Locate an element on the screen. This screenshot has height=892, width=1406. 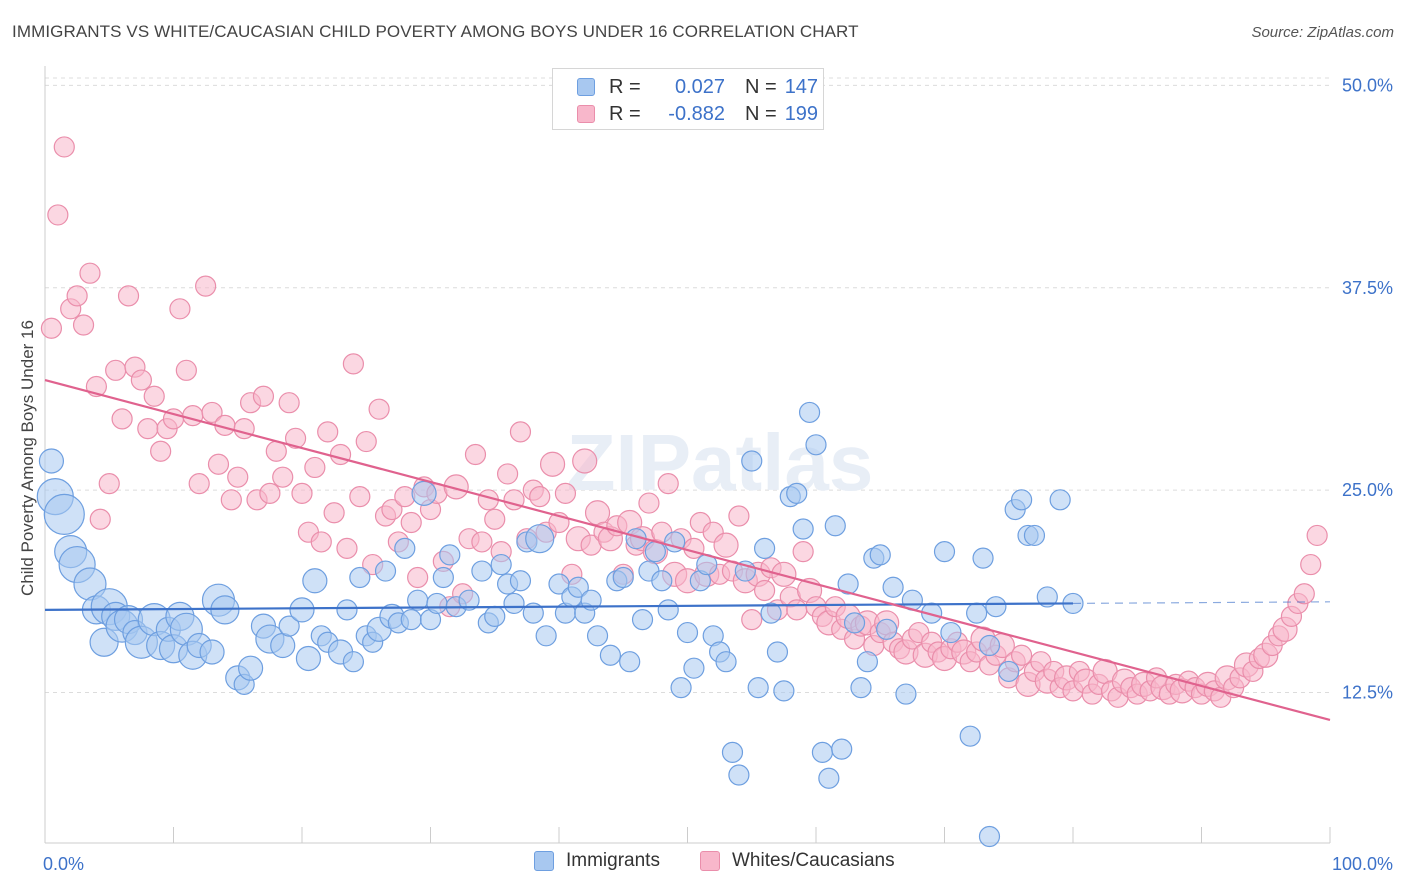
legend-r-value-immigrants: 0.027 is located at coordinates (699, 86).